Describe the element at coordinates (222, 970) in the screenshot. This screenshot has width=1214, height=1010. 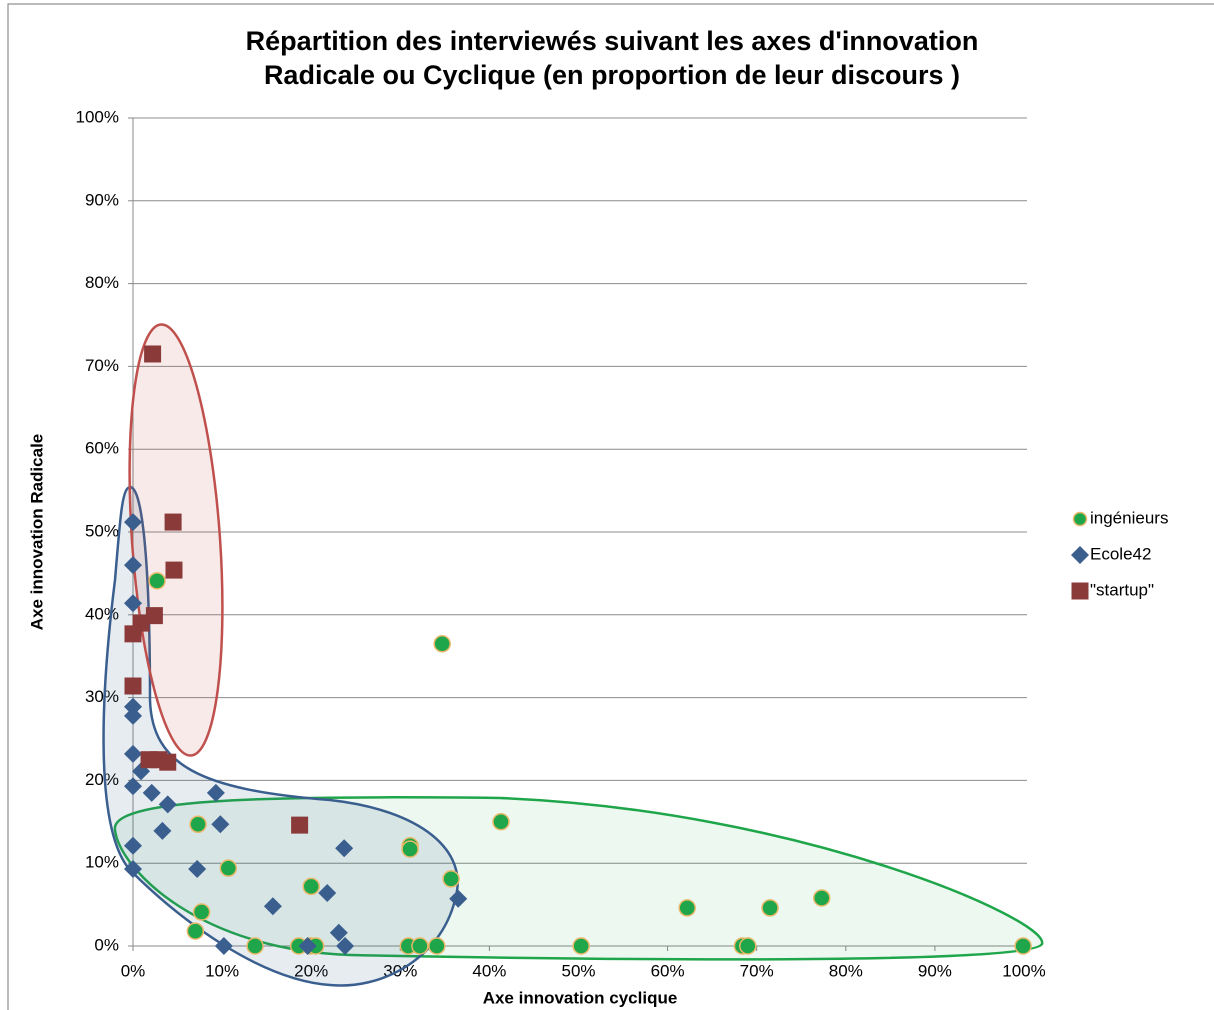
I see `x-tick-label: 10%` at that location.